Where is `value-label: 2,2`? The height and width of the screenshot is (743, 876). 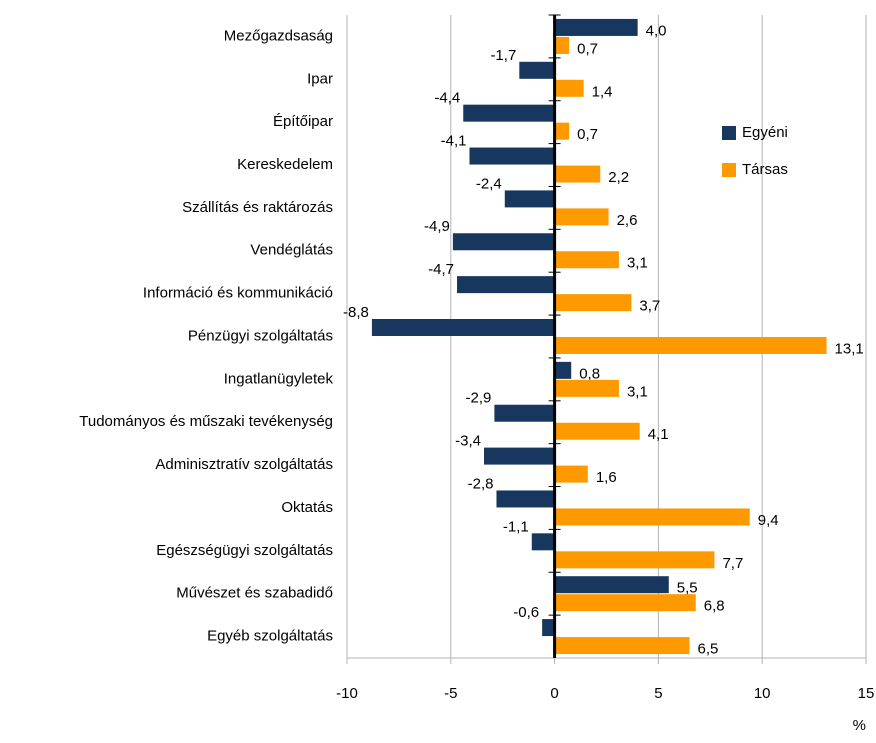 value-label: 2,2 is located at coordinates (618, 177).